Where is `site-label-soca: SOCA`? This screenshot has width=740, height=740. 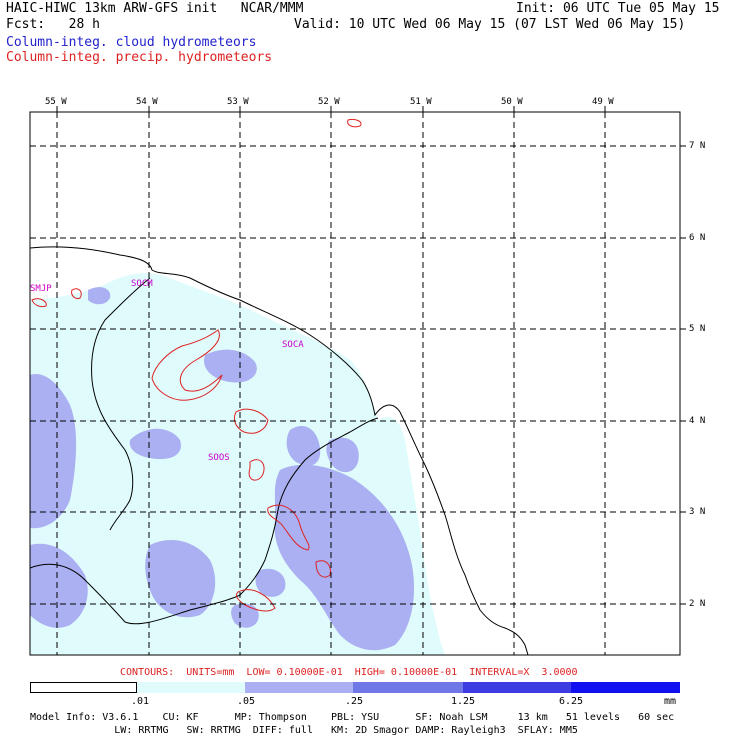
site-label-soca: SOCA is located at coordinates (293, 345).